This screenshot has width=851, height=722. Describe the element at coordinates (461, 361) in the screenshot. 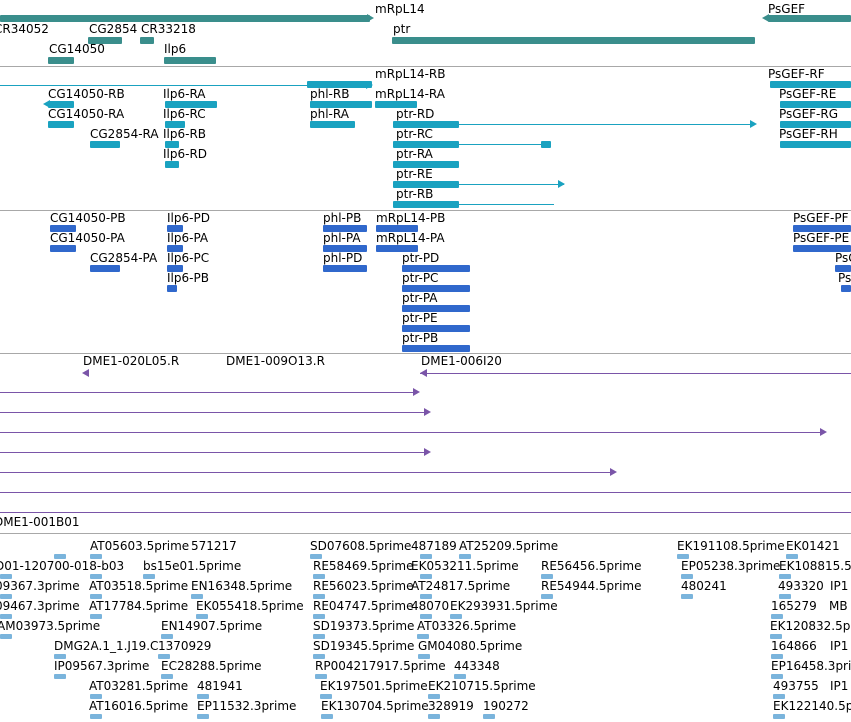

I see `feature-label: DME1-006I20` at that location.